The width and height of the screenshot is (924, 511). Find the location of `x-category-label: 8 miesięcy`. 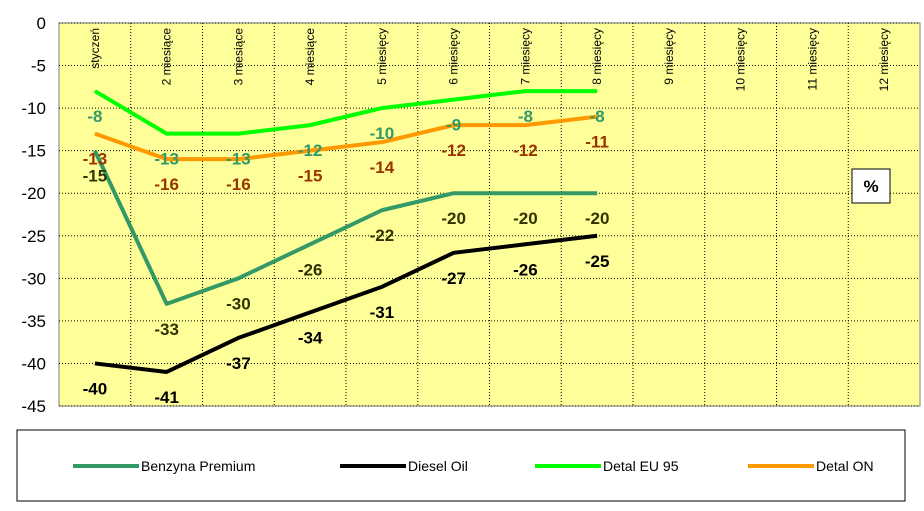

x-category-label: 8 miesięcy is located at coordinates (597, 56).